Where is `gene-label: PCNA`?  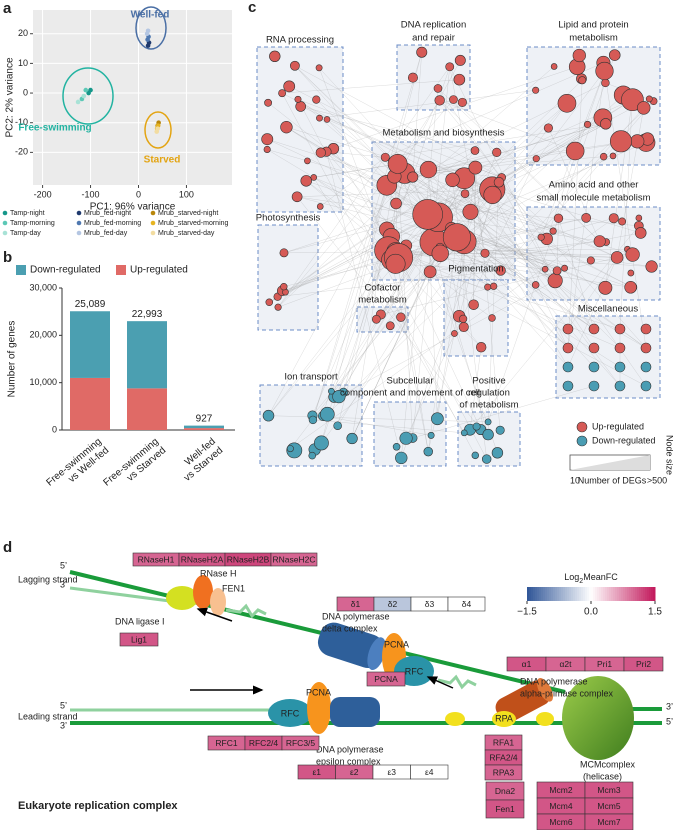 gene-label: PCNA is located at coordinates (386, 679).